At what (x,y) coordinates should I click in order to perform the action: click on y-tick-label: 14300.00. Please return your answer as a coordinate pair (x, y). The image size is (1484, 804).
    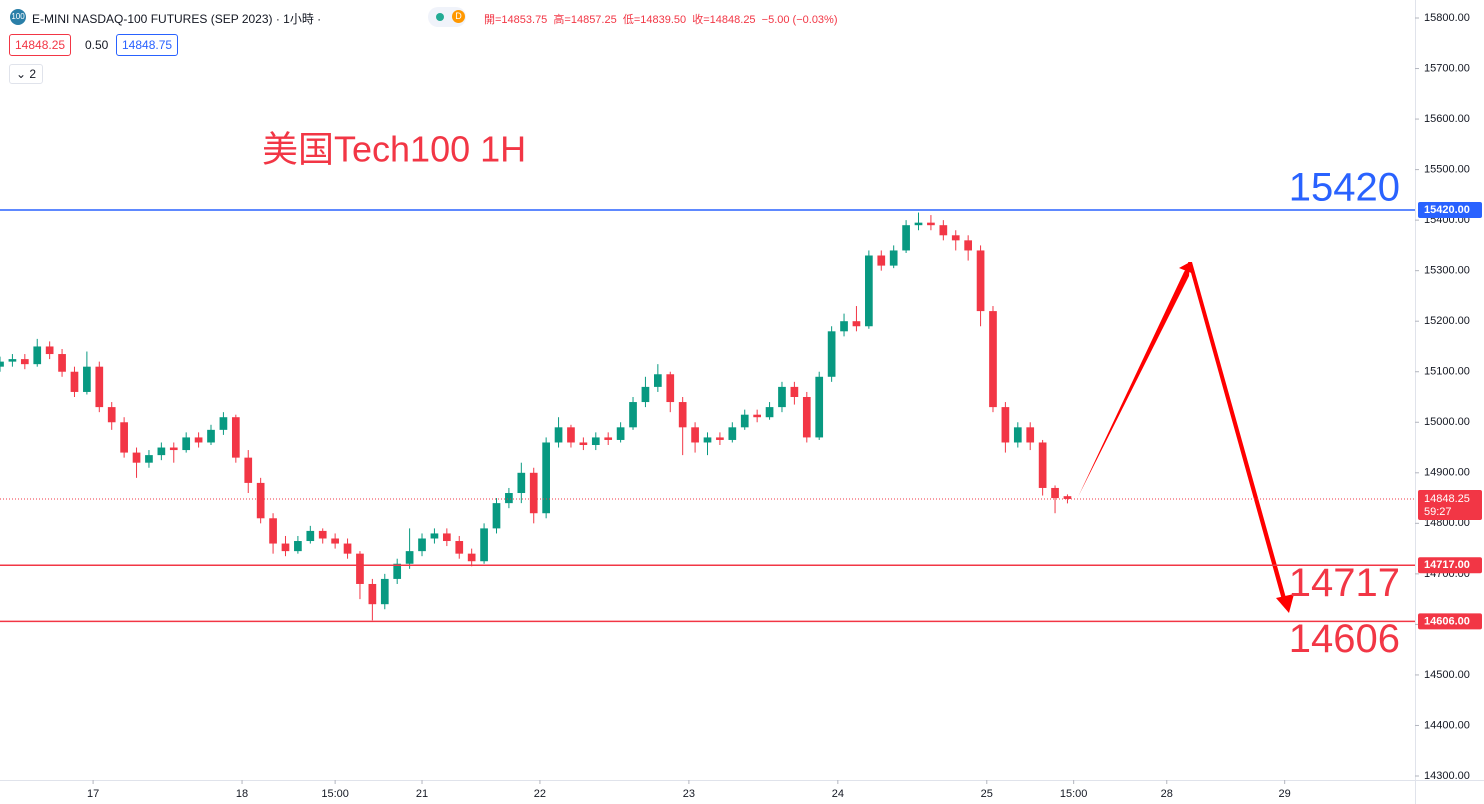
    Looking at the image, I should click on (1447, 776).